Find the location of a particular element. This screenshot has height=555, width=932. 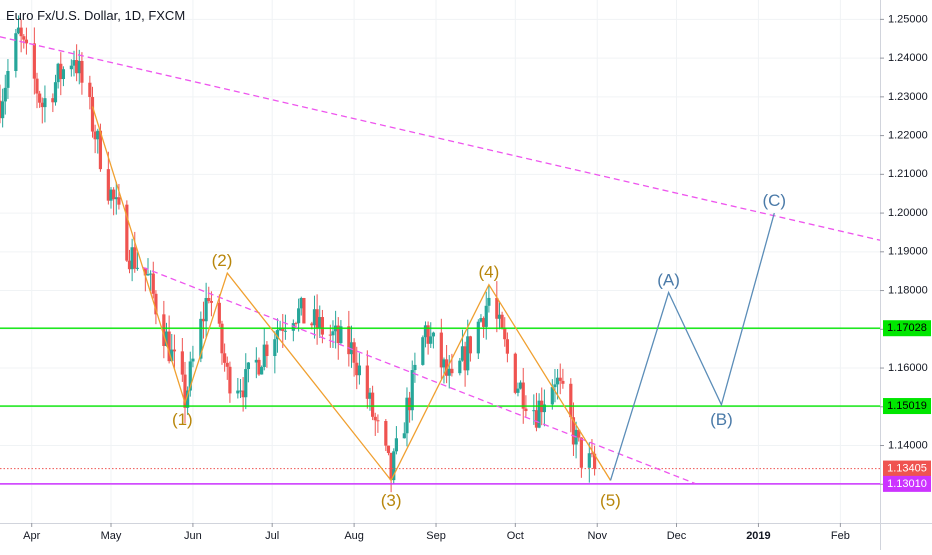

time-tick-label: Apr is located at coordinates (31, 536).